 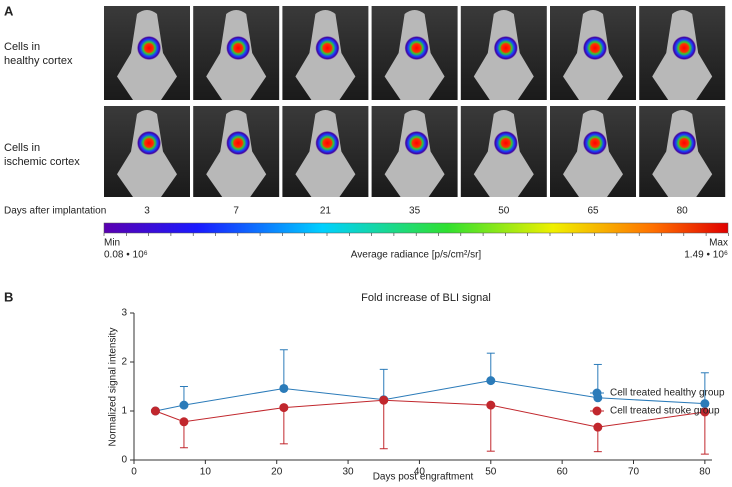 I want to click on y-tick-label: 3, so click(x=124, y=313).